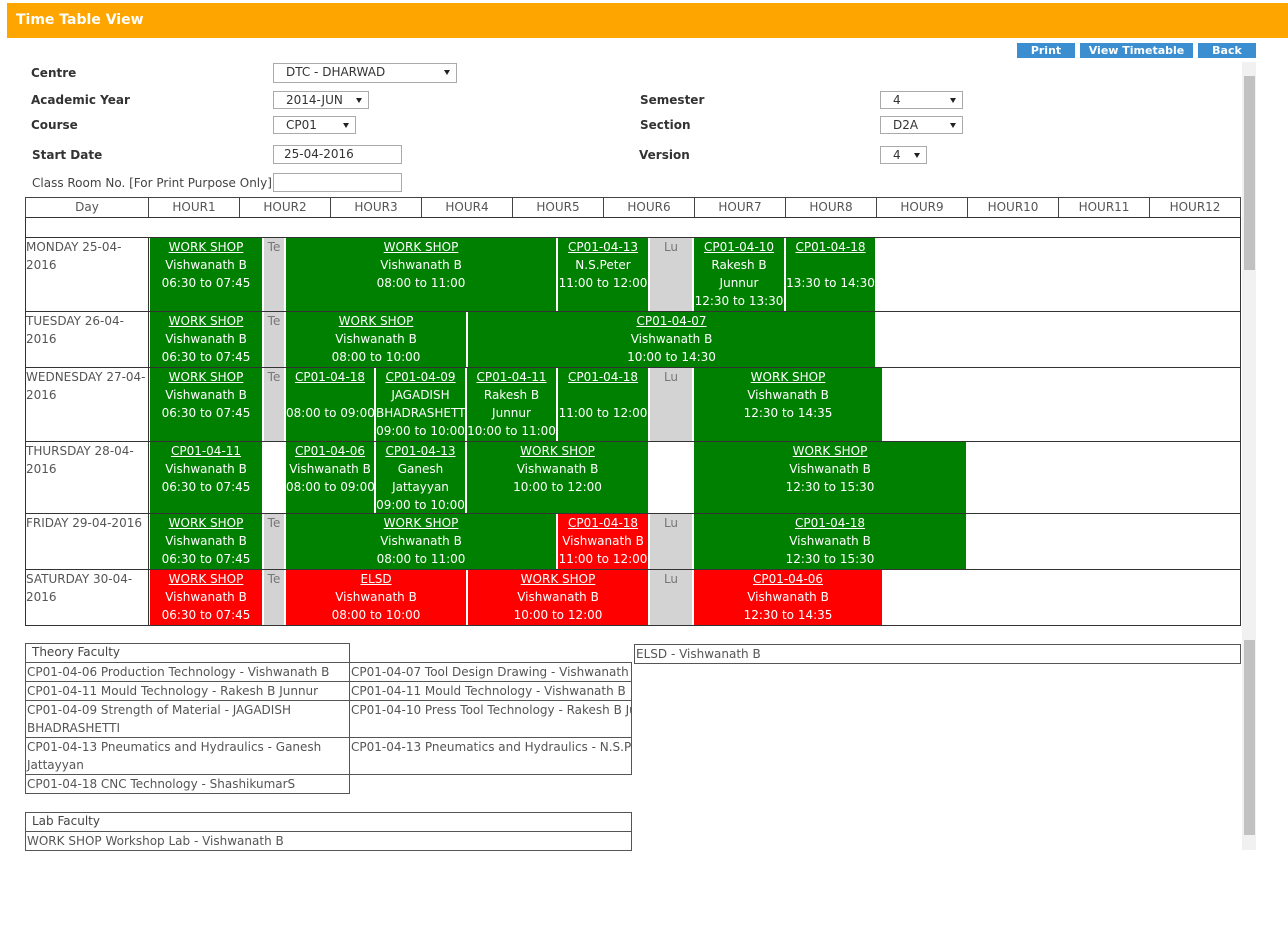 The height and width of the screenshot is (928, 1288). What do you see at coordinates (671, 523) in the screenshot?
I see `slot-title: Lu` at bounding box center [671, 523].